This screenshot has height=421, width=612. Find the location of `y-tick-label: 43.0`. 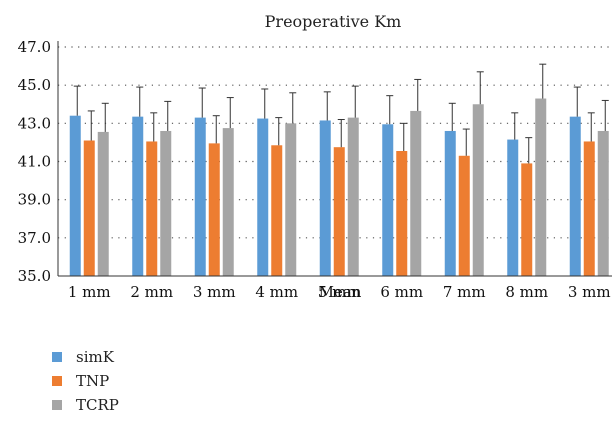

y-tick-label: 43.0 is located at coordinates (34, 123).